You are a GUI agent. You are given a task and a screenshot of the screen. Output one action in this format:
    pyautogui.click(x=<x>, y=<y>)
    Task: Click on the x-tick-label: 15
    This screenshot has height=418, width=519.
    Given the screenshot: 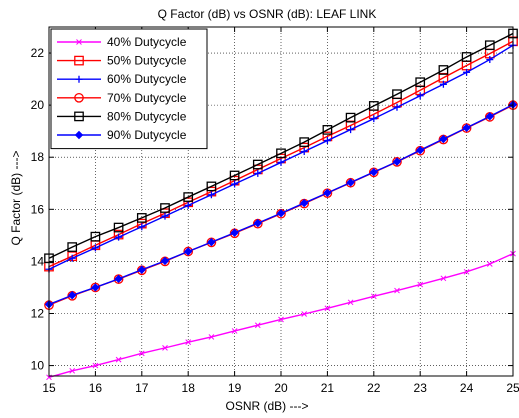 What is the action you would take?
    pyautogui.click(x=49, y=388)
    